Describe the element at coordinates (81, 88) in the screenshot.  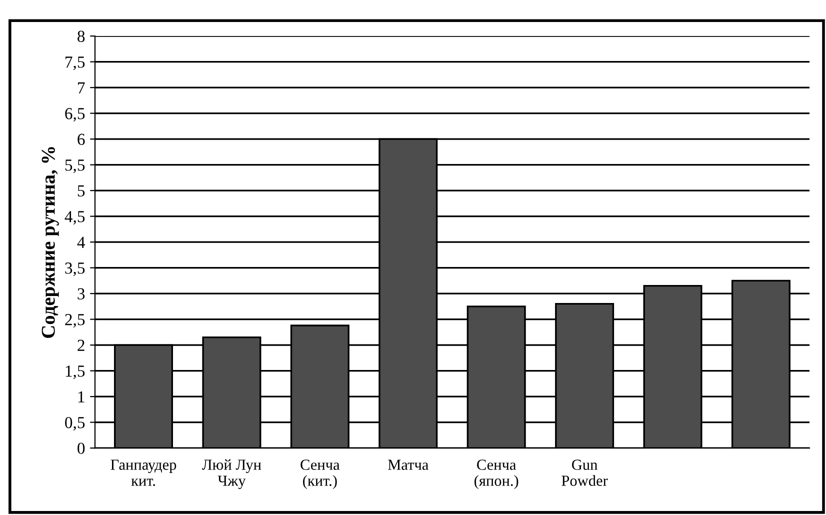
I see `y-tick-label: 7` at that location.